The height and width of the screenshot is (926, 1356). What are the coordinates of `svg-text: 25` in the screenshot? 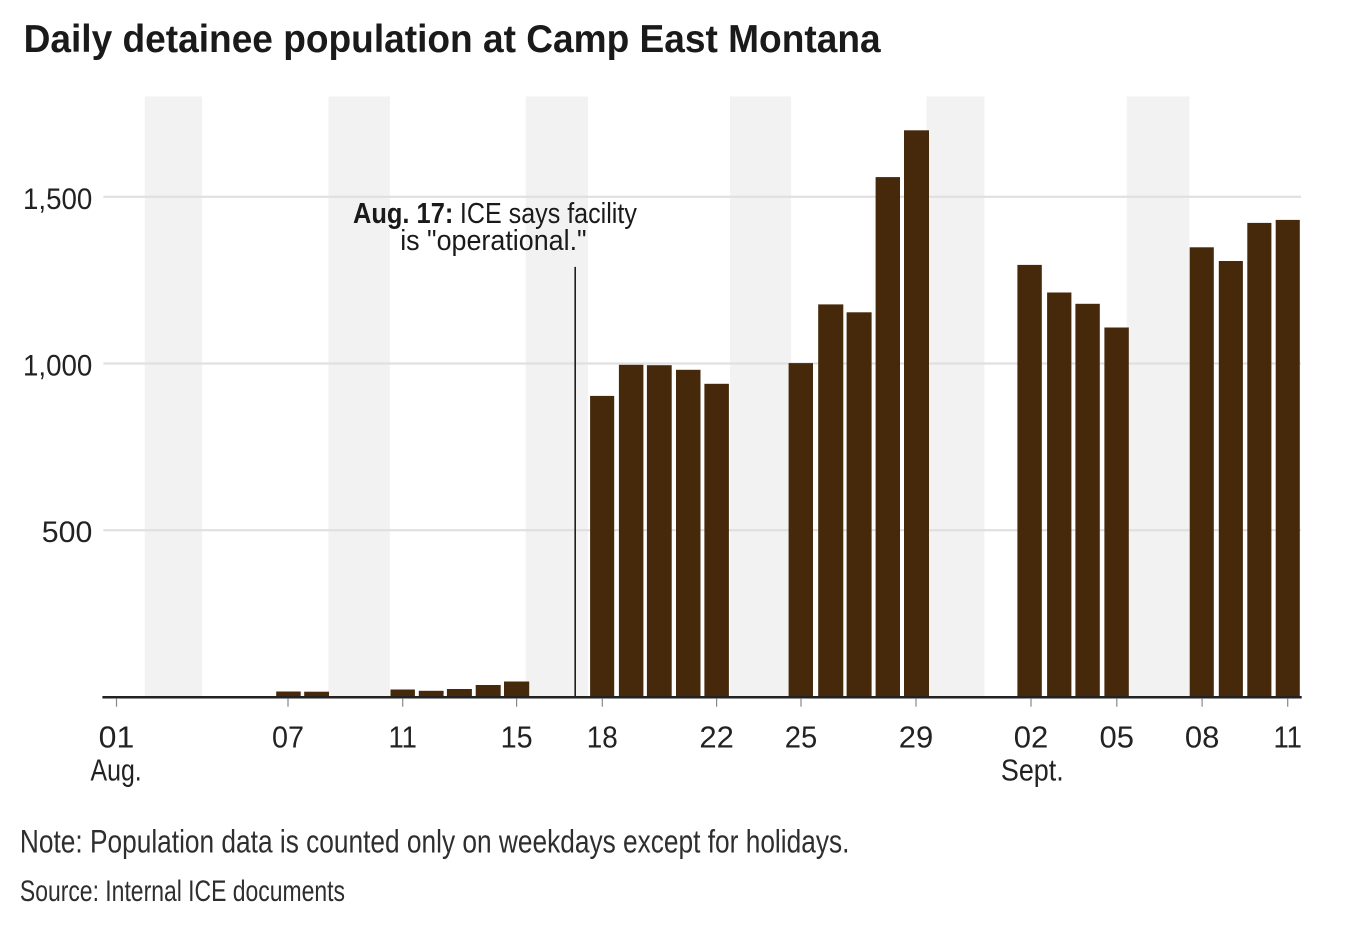 It's located at (801, 737).